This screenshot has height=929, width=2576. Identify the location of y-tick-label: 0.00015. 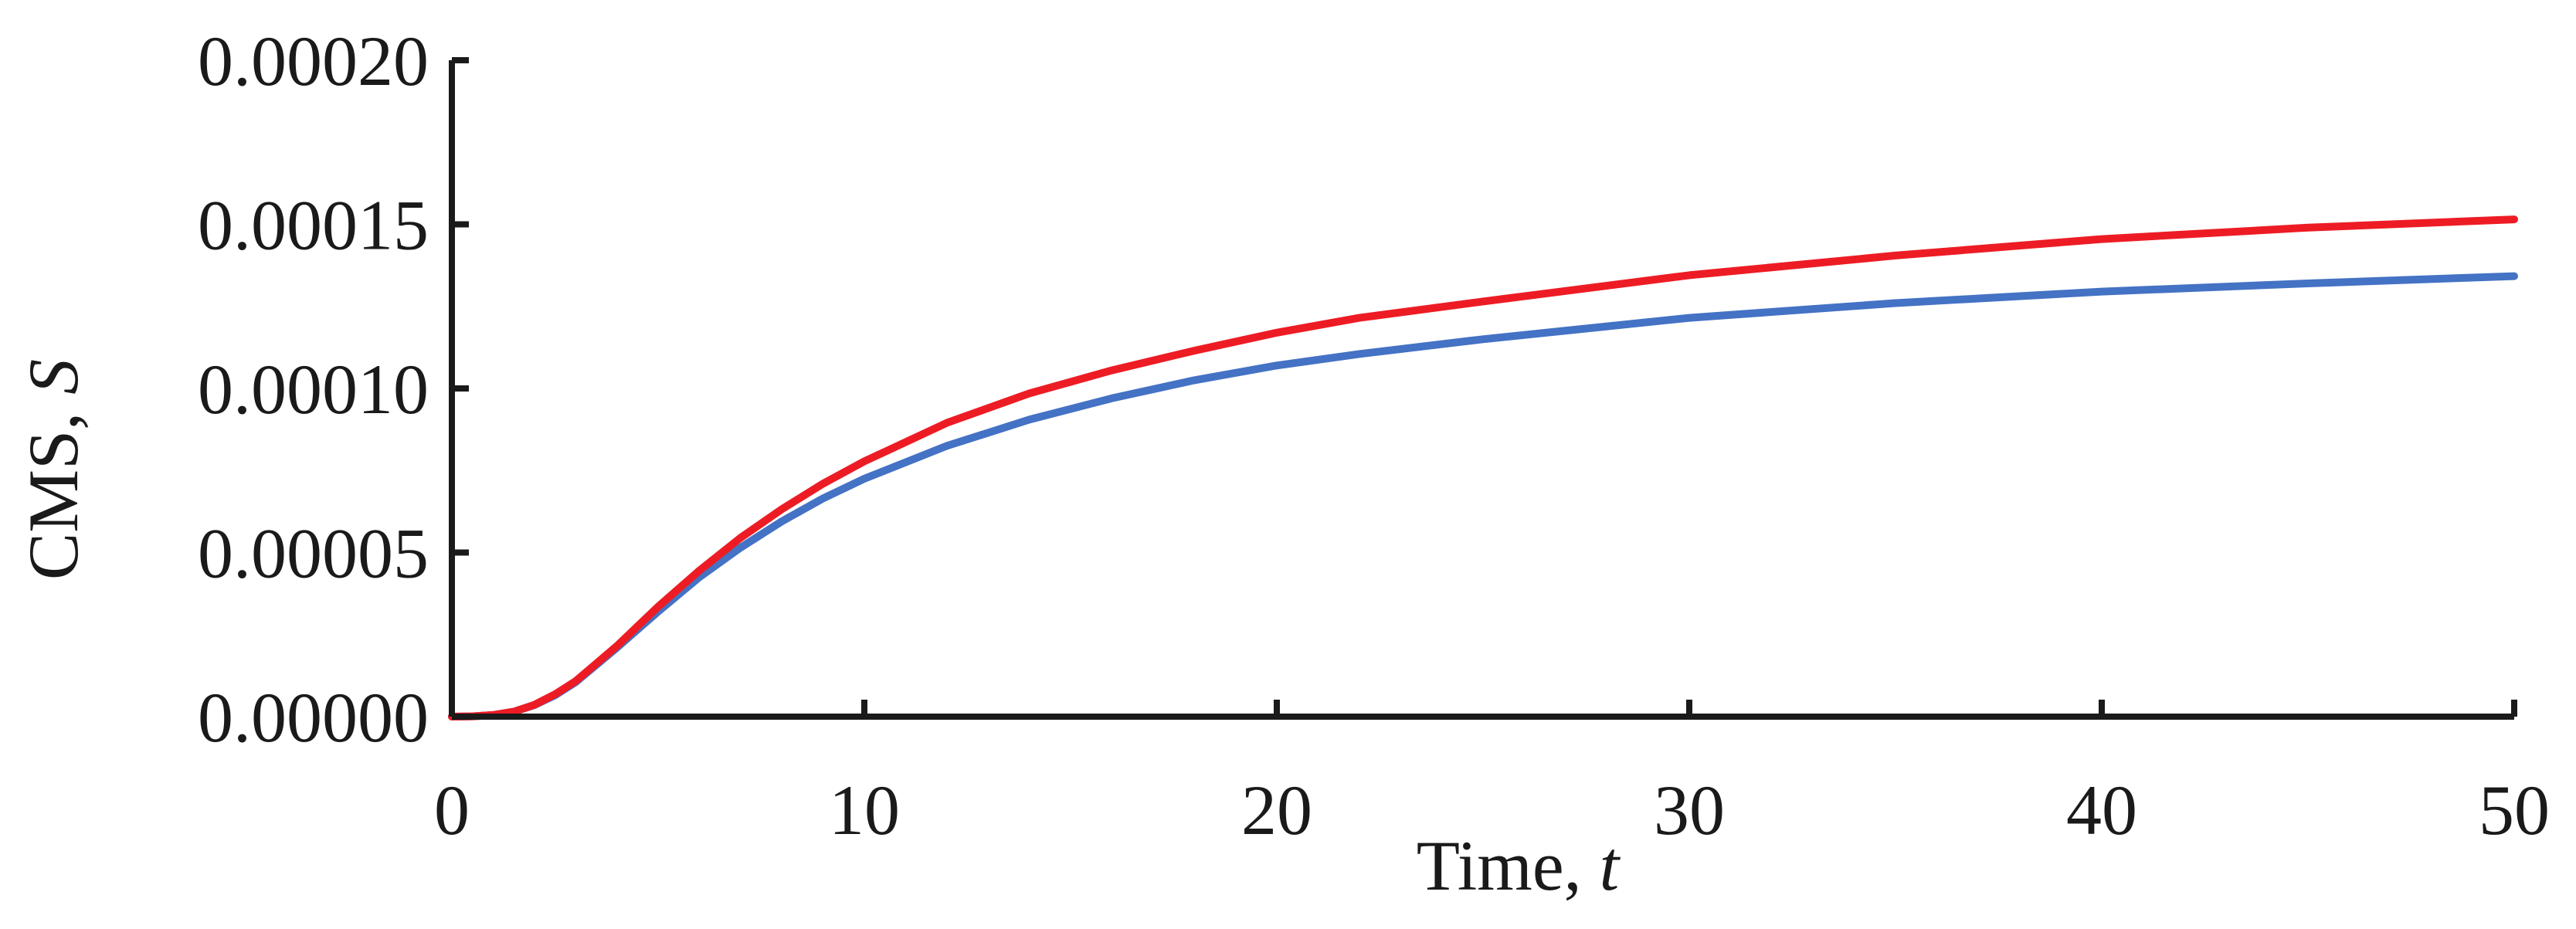
(313, 226).